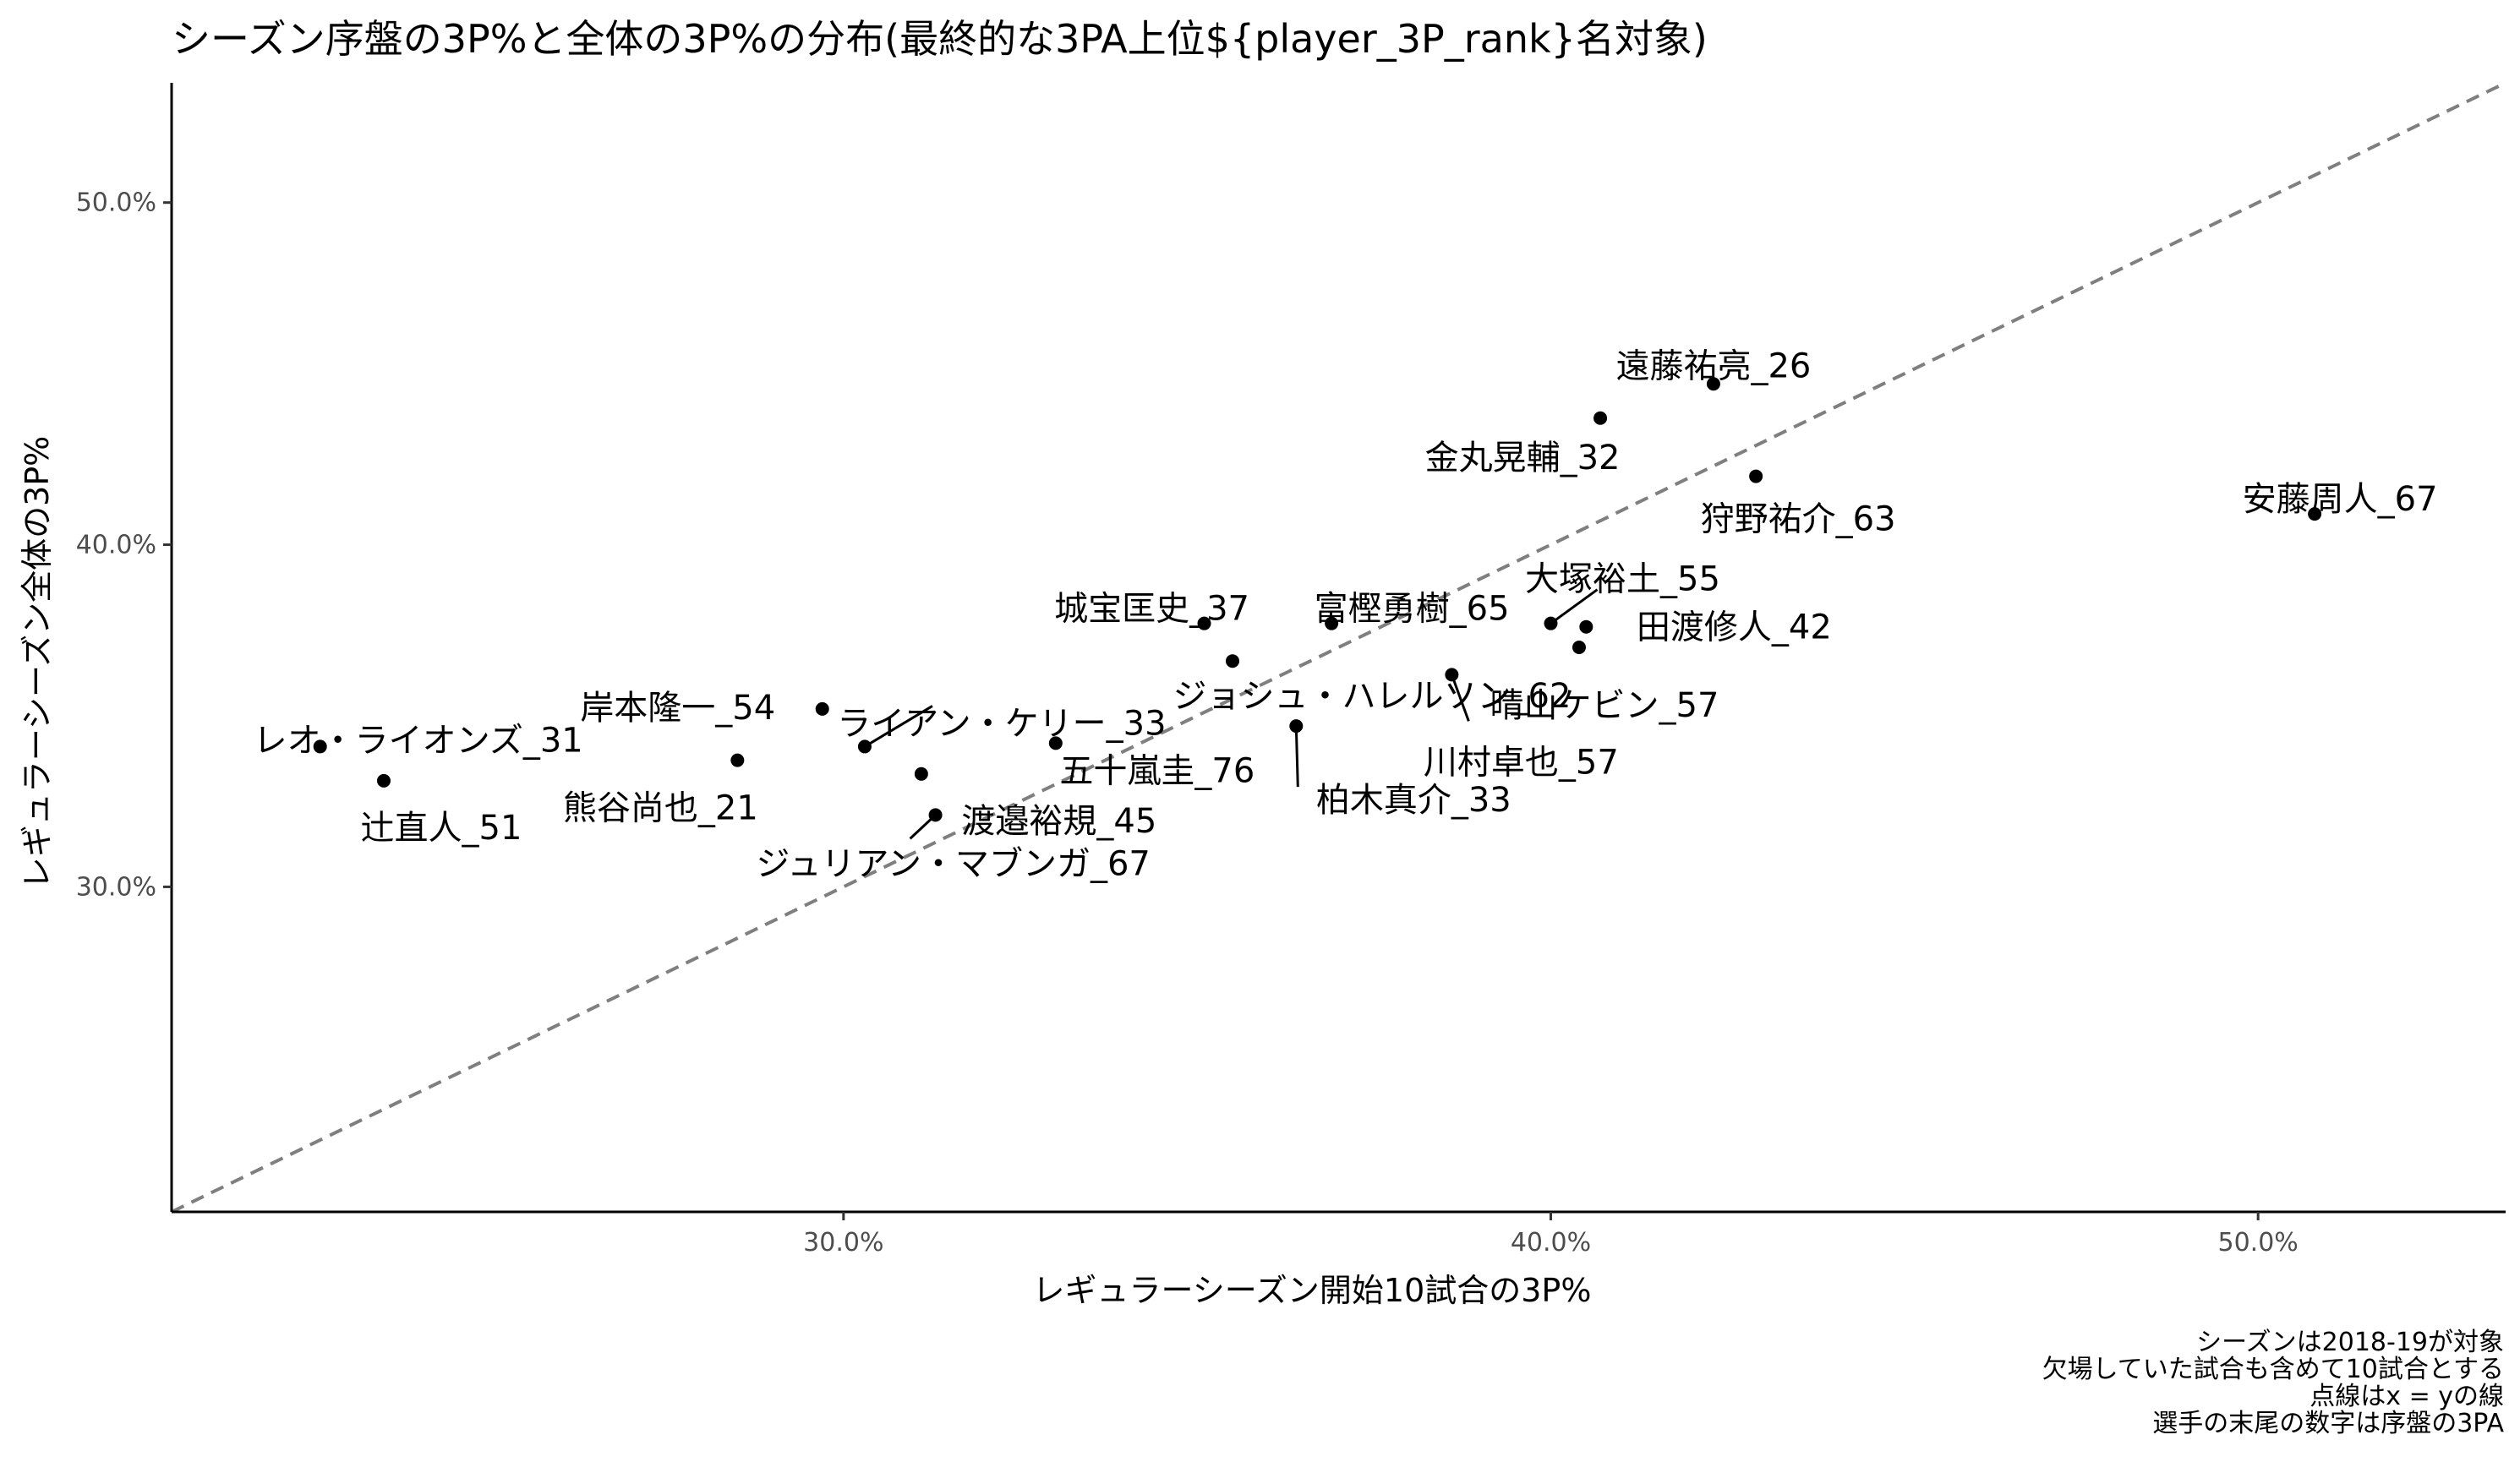 This screenshot has width=2520, height=1473. What do you see at coordinates (1058, 822) in the screenshot?
I see `data-point-label: 渡邉裕規_45` at bounding box center [1058, 822].